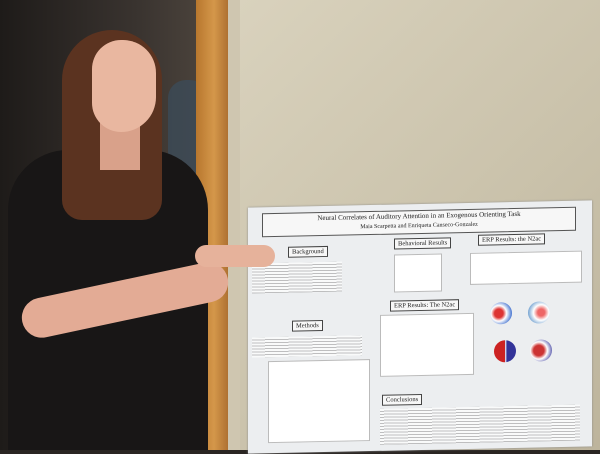 Image resolution: width=600 pixels, height=454 pixels. What do you see at coordinates (512, 239) in the screenshot?
I see `section-erp-n2ac-top: ERP Results: the N2ac` at bounding box center [512, 239].